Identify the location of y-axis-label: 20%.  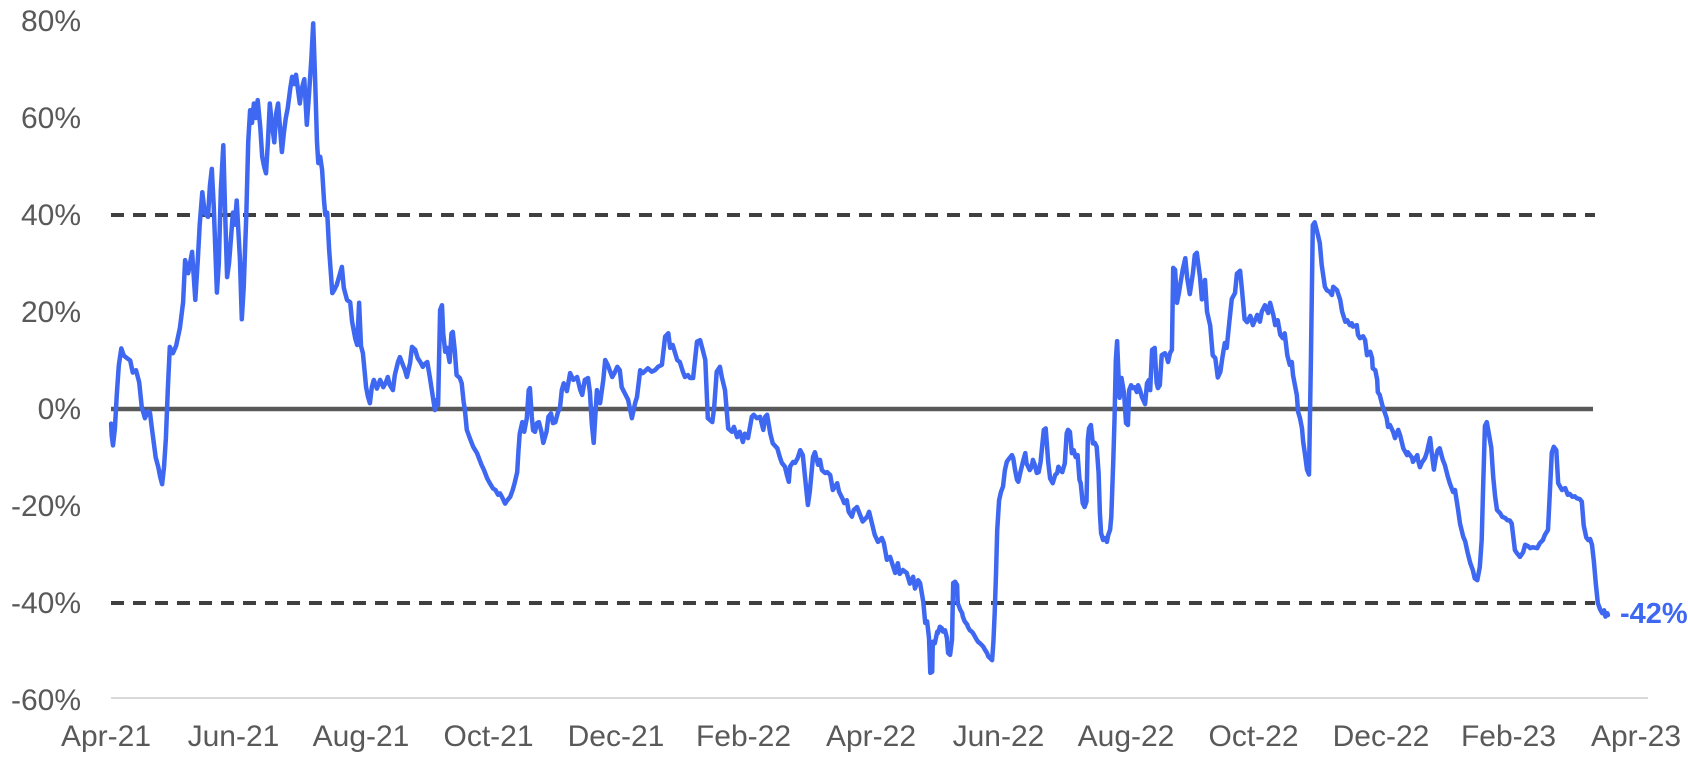
(51, 312).